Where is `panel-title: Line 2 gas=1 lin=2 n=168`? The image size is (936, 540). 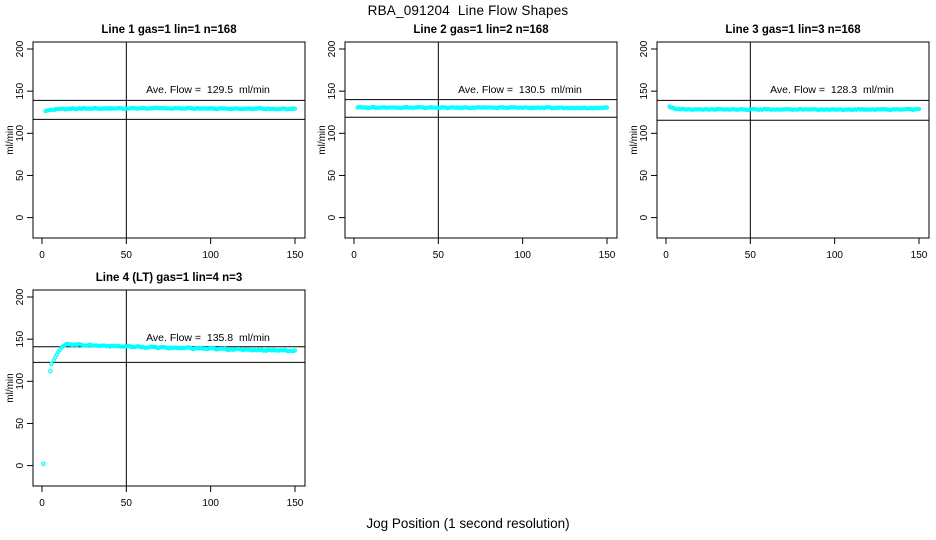 panel-title: Line 2 gas=1 lin=2 n=168 is located at coordinates (481, 30).